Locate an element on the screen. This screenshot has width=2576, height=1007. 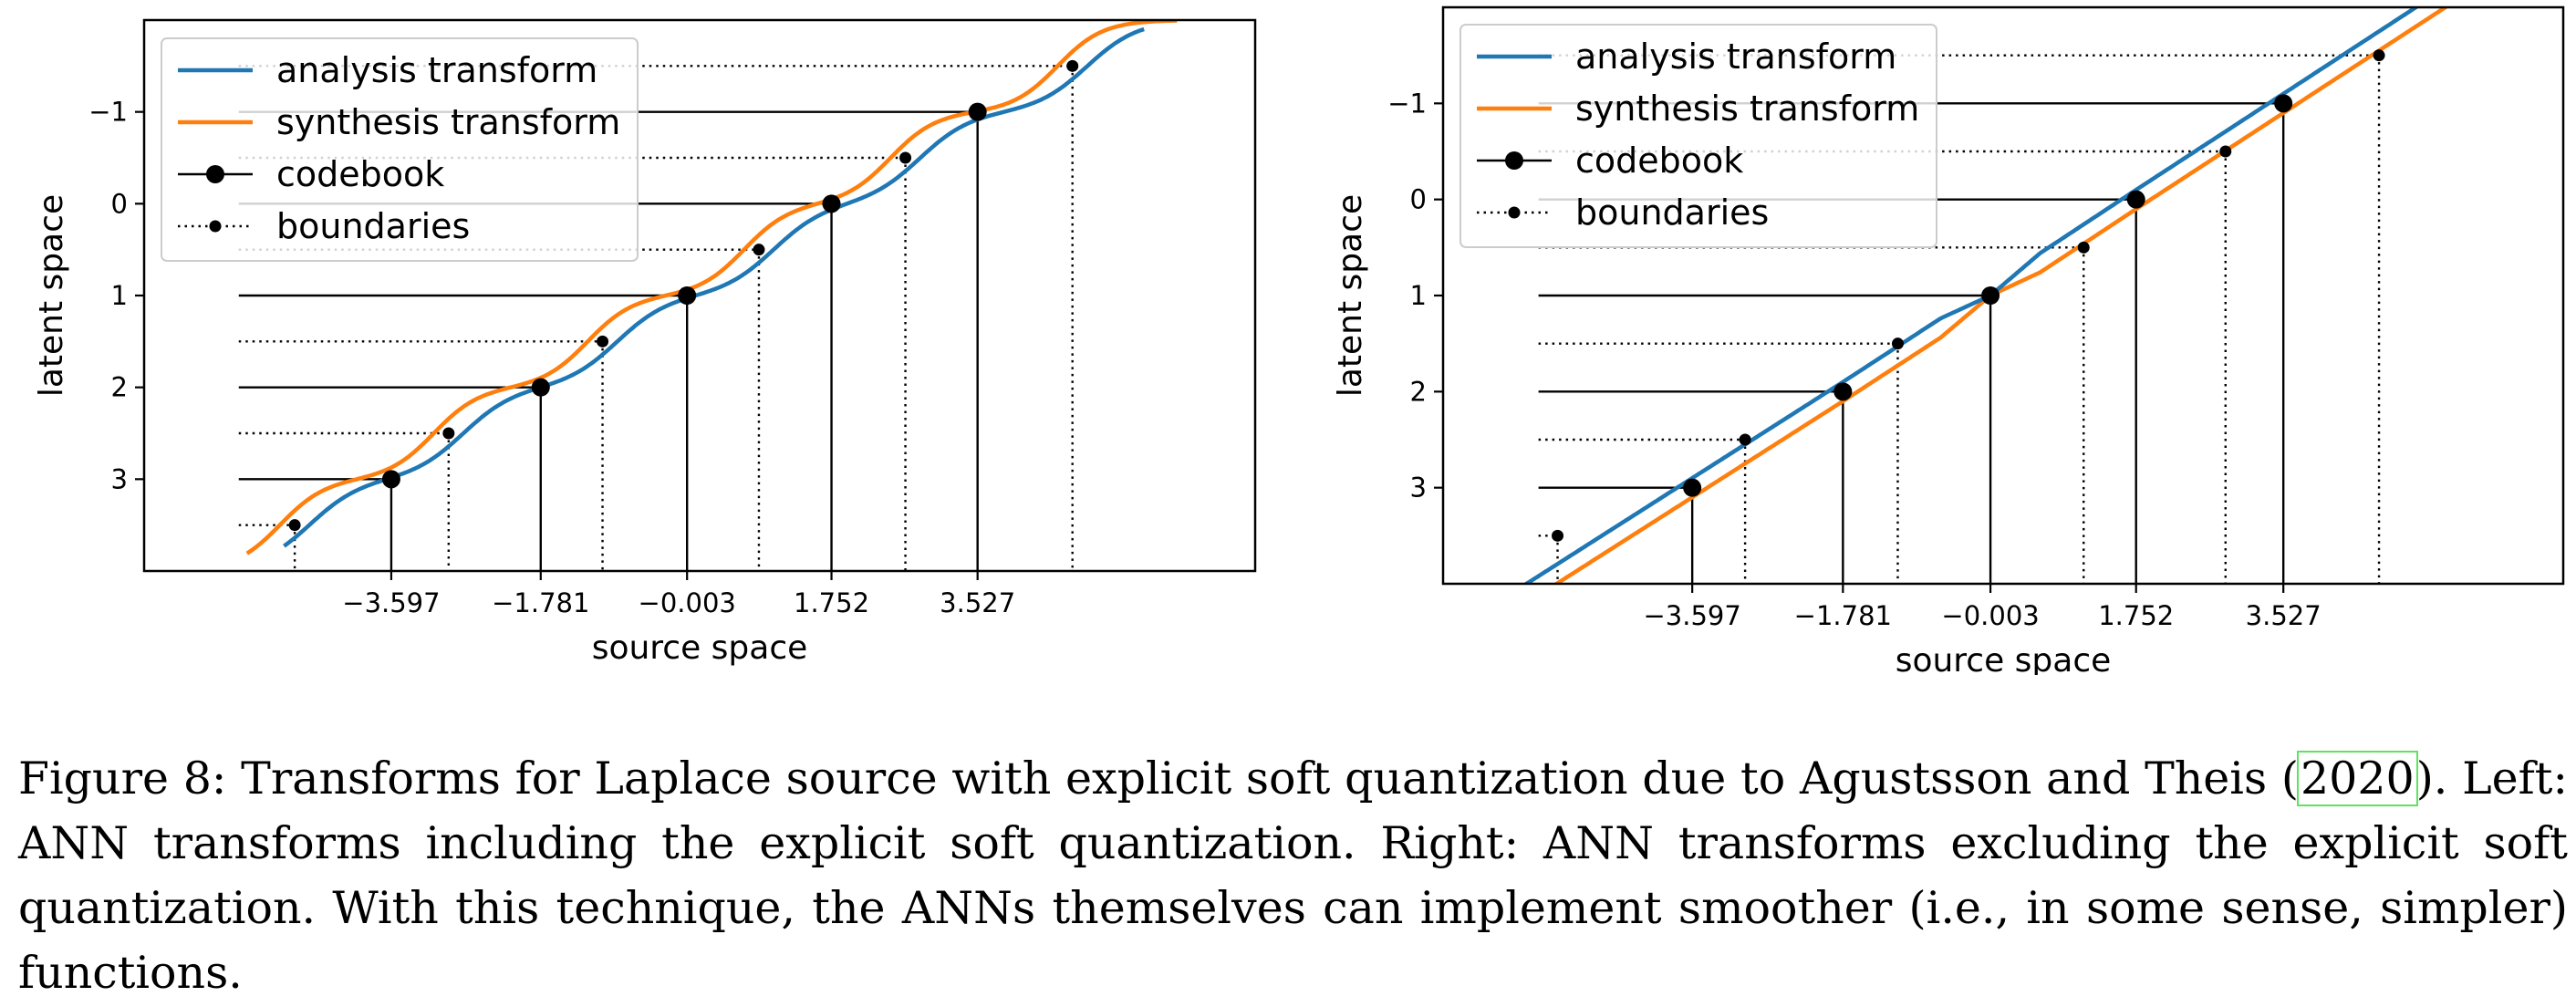
citation-link: 2020 is located at coordinates (2357, 778).